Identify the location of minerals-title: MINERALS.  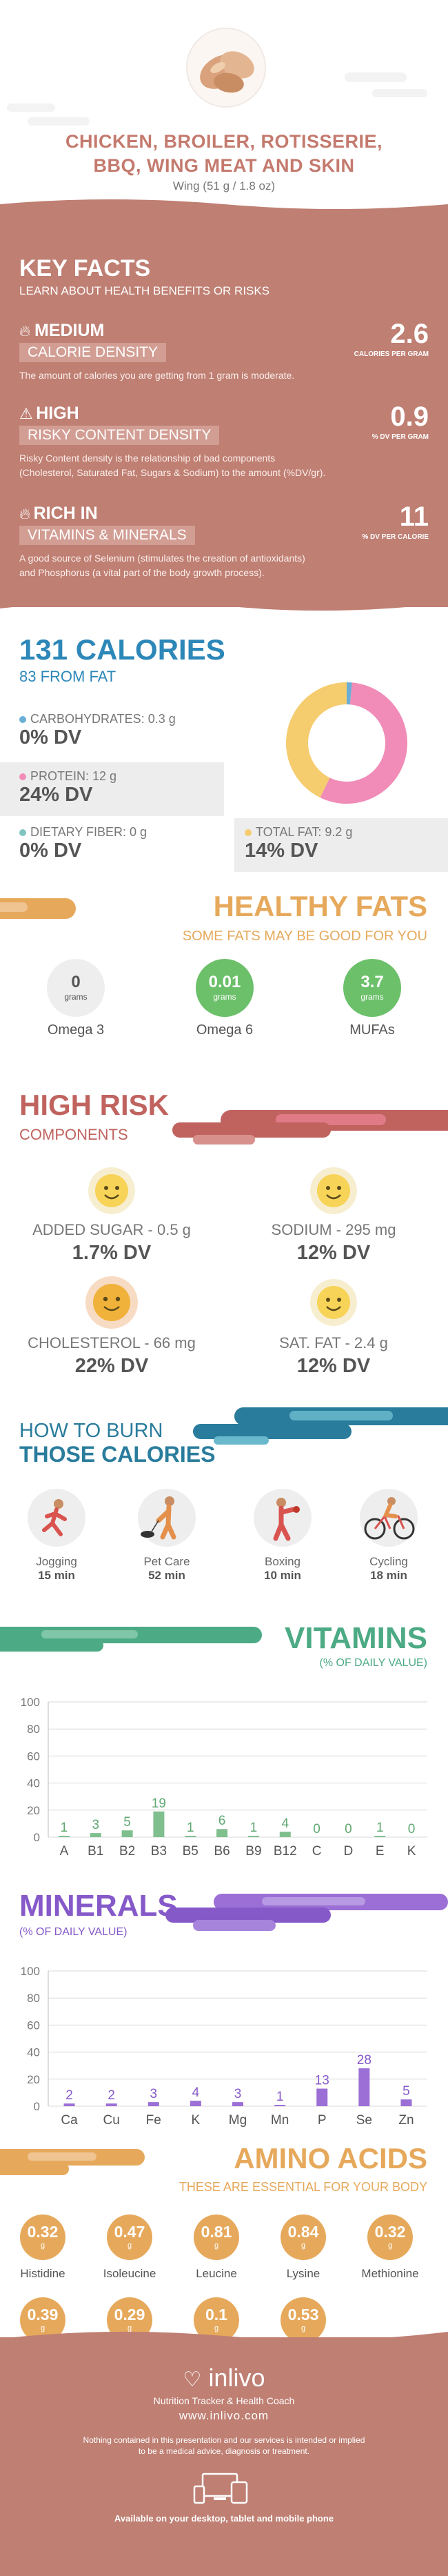
(99, 1906).